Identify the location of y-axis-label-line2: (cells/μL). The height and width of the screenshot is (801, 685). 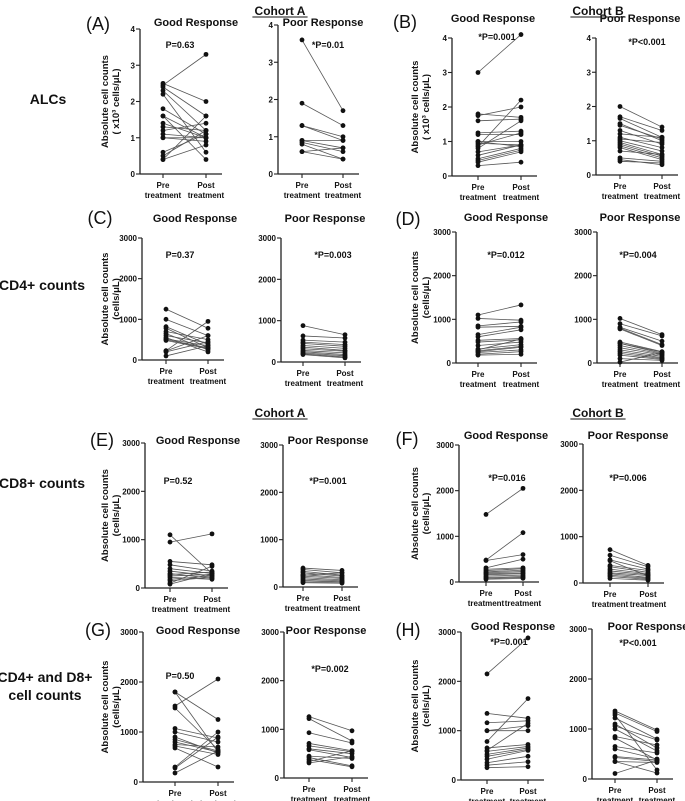
(116, 299).